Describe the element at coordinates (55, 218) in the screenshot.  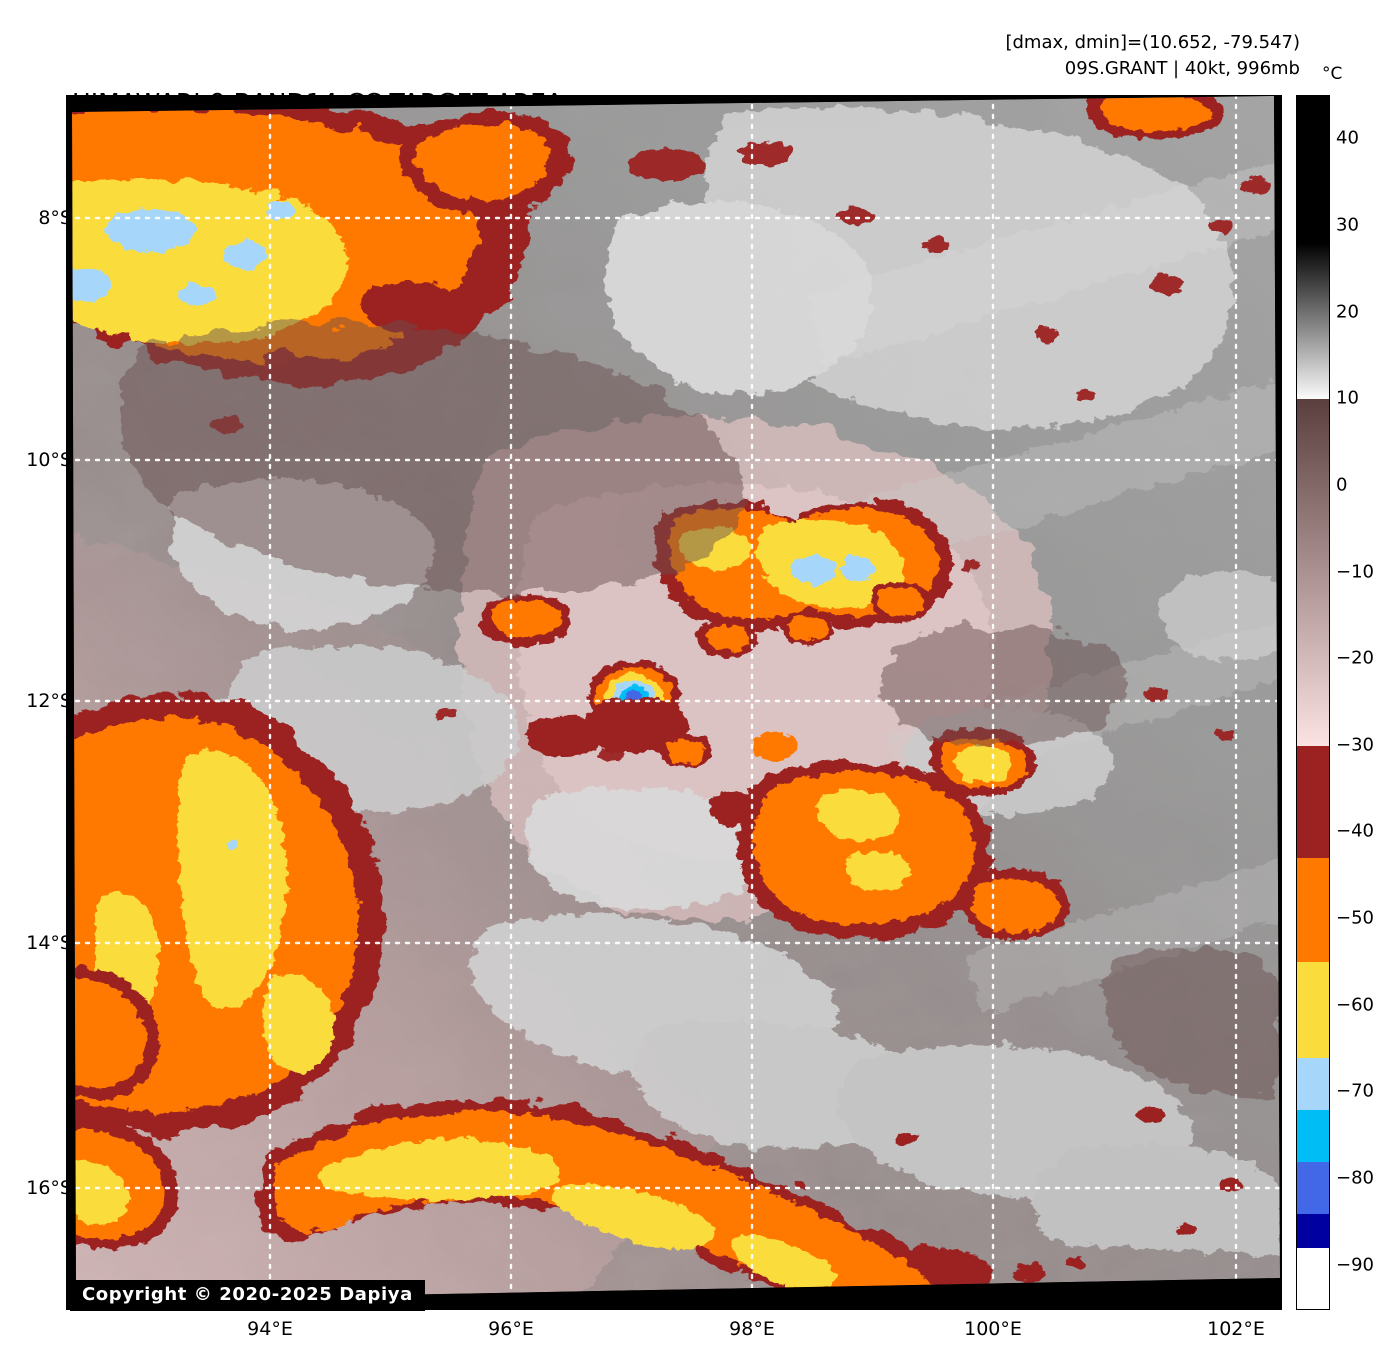
I see `y-tick-label: 8°S` at that location.